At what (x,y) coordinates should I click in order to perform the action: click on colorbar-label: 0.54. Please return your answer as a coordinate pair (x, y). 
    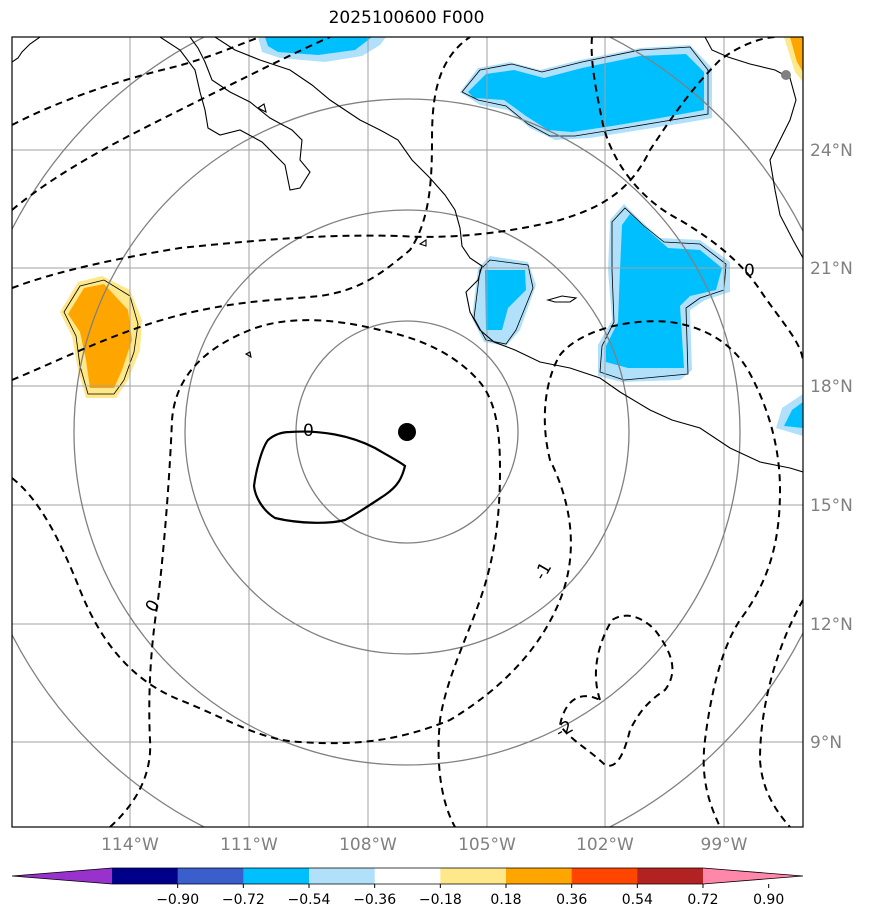
    Looking at the image, I should click on (637, 900).